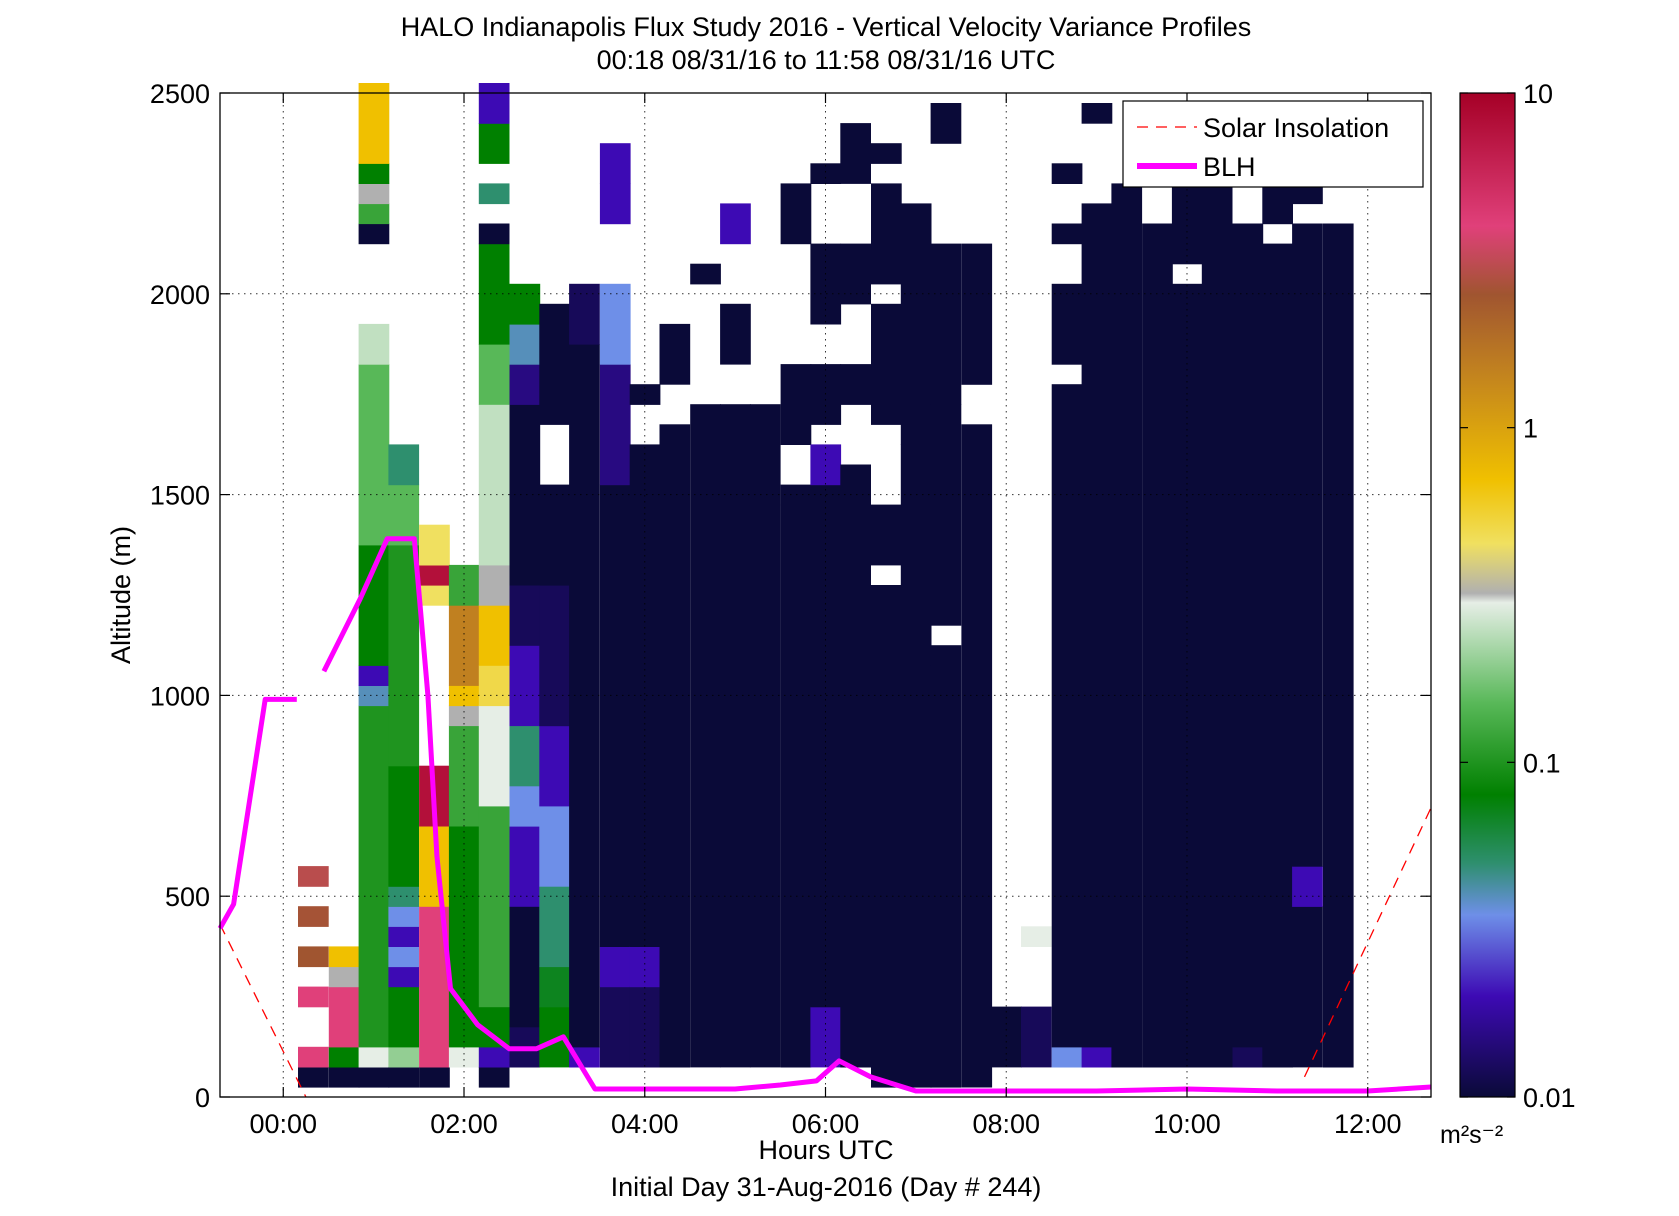 This screenshot has height=1216, width=1679. I want to click on x-axis-label: Hours UTC, so click(825, 1150).